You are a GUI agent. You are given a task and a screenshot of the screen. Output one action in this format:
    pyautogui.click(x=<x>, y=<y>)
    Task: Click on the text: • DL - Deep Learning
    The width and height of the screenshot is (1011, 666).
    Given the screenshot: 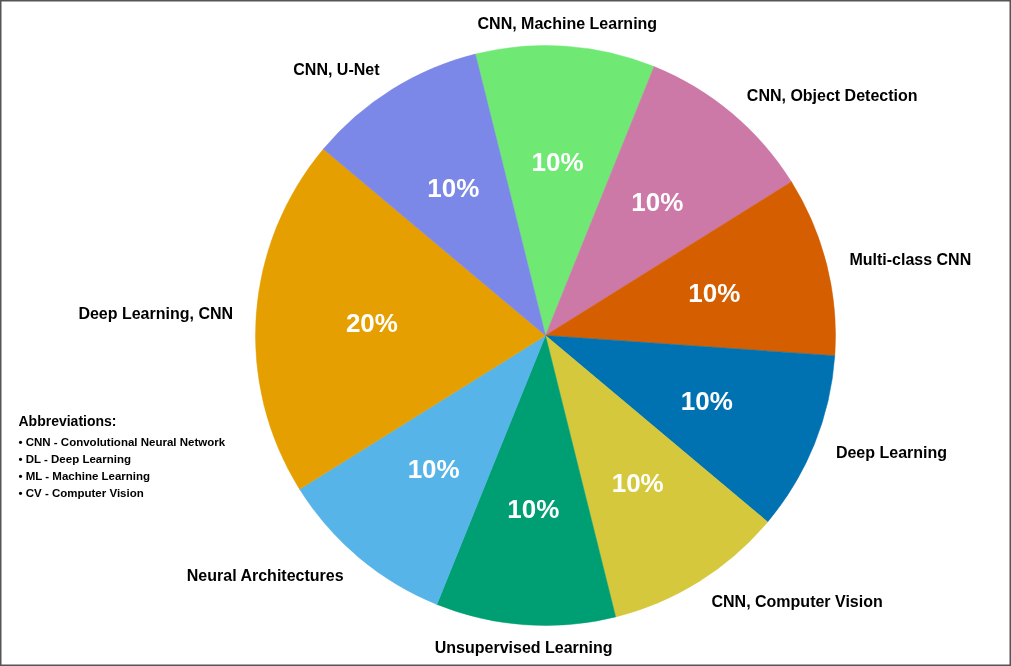 What is the action you would take?
    pyautogui.click(x=74, y=458)
    